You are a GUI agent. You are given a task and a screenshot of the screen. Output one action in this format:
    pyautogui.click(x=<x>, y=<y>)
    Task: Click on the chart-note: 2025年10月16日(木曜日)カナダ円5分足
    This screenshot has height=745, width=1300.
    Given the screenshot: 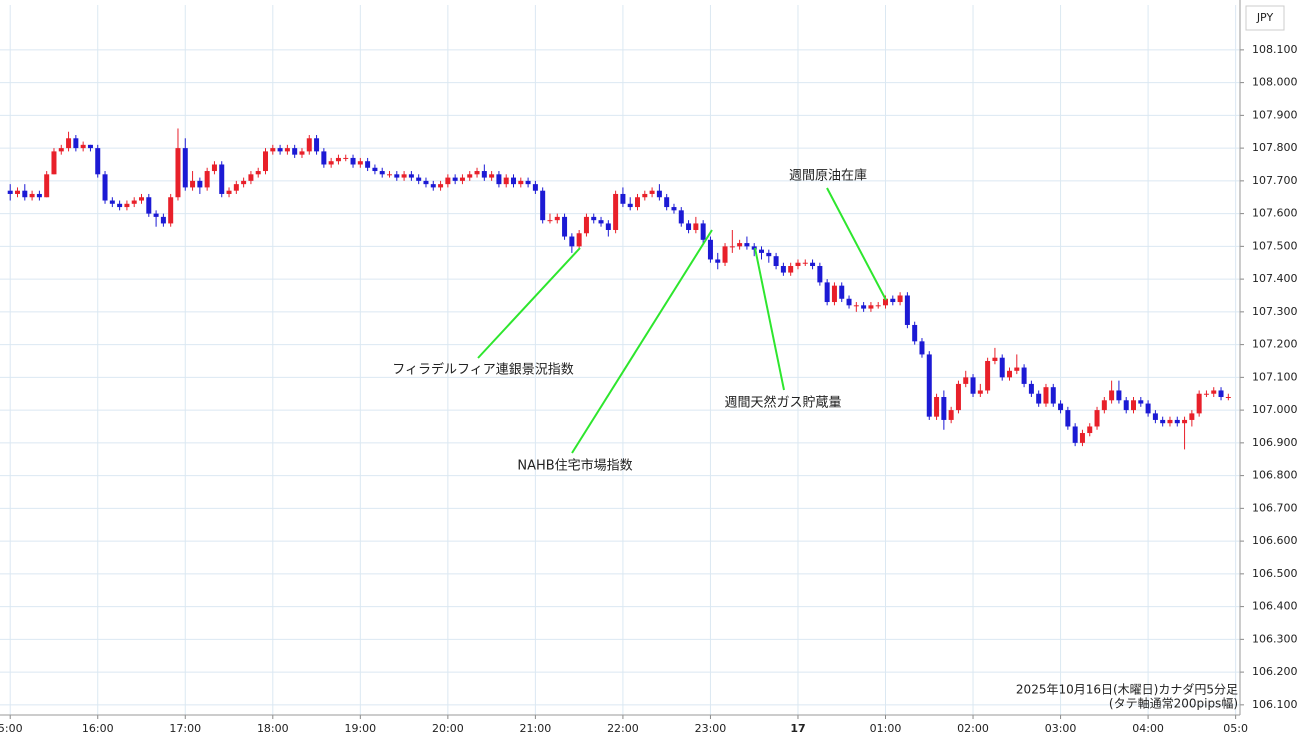 What is the action you would take?
    pyautogui.click(x=1127, y=689)
    